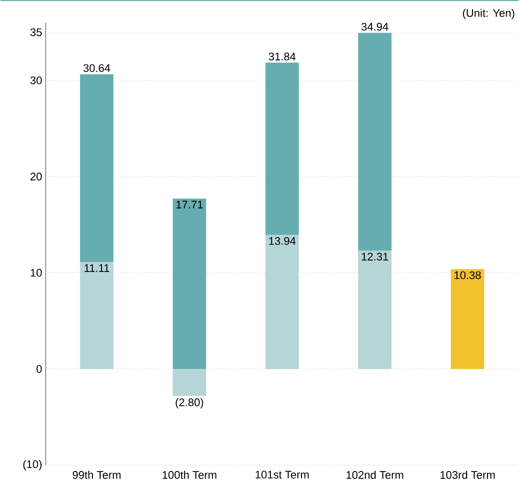 This screenshot has height=482, width=519. I want to click on data-label: 17.71, so click(189, 204).